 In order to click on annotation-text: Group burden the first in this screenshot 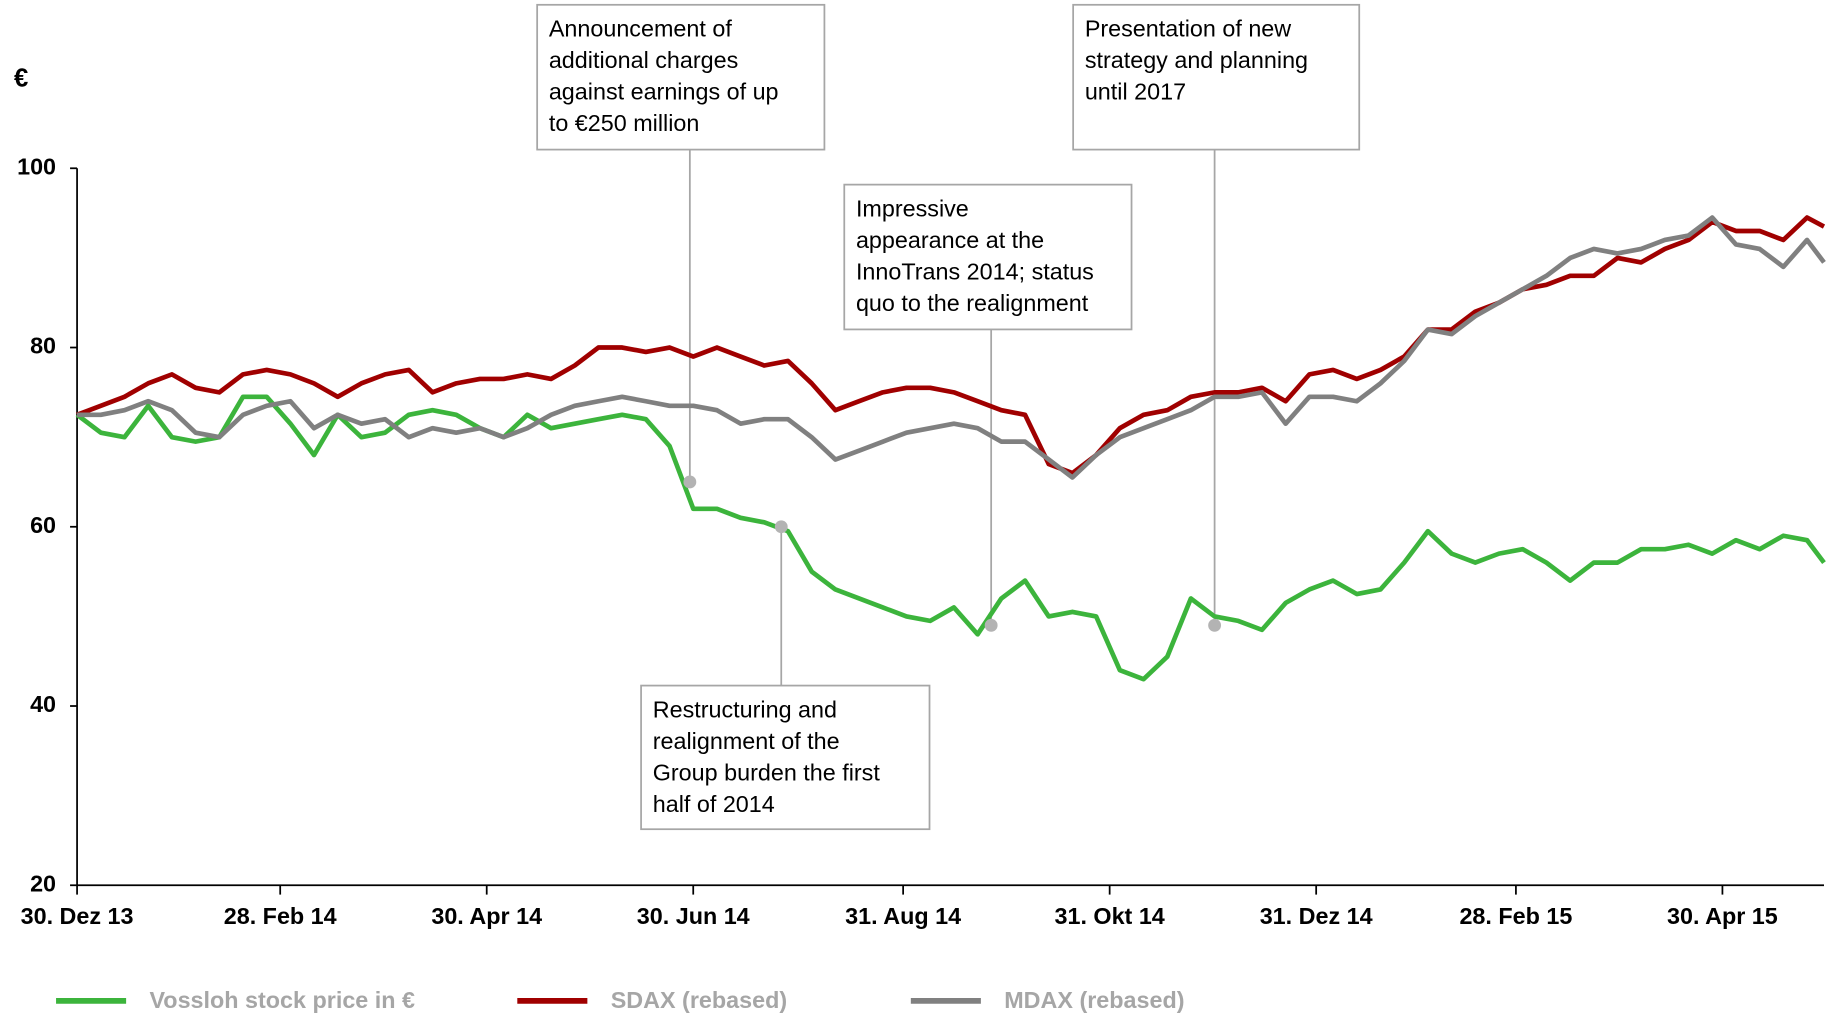, I will do `click(767, 772)`.